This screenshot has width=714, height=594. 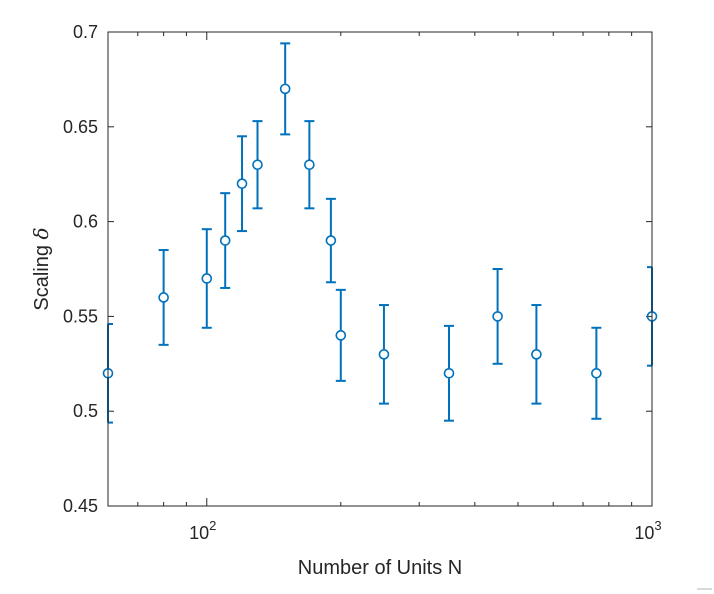 What do you see at coordinates (80, 127) in the screenshot?
I see `y-tick-label: 0.65` at bounding box center [80, 127].